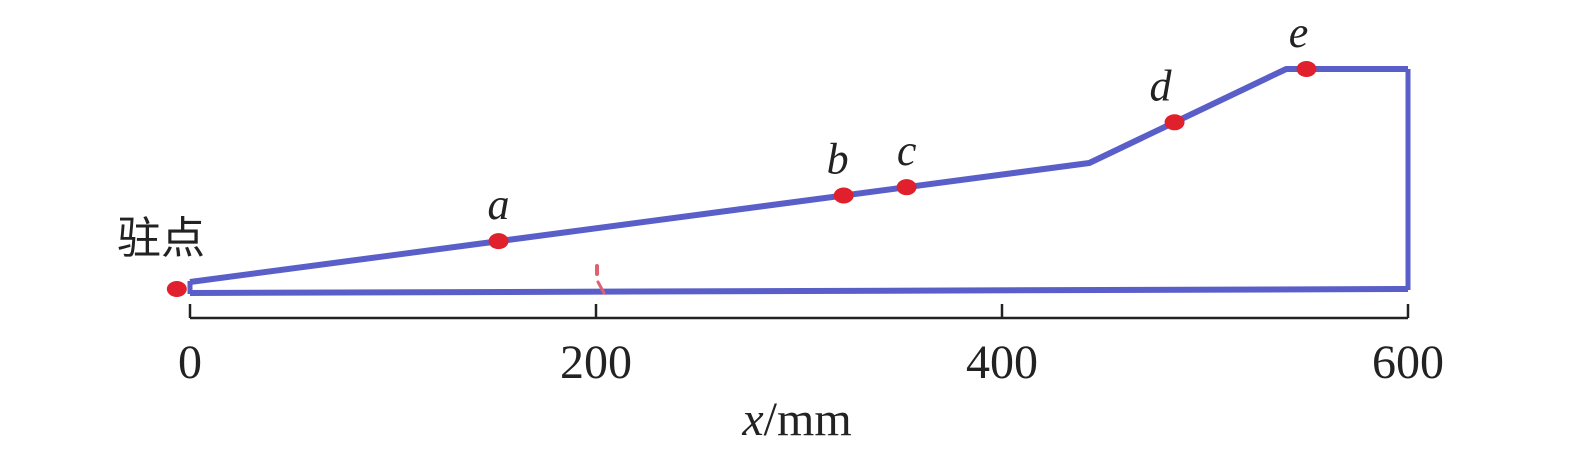 Image resolution: width=1575 pixels, height=459 pixels. Describe the element at coordinates (811, 346) in the screenshot. I see `x-axis: 0 200 400 600` at that location.